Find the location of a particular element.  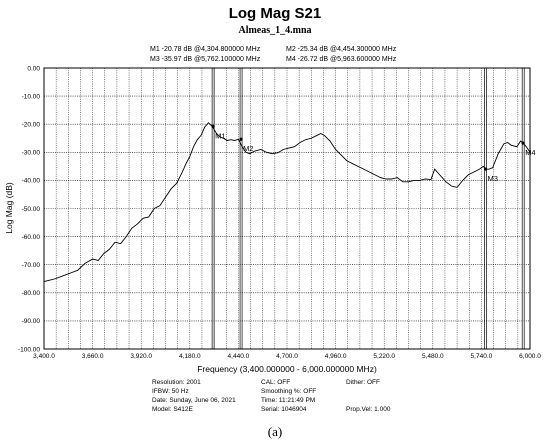

marker-point-m4 is located at coordinates (523, 143).